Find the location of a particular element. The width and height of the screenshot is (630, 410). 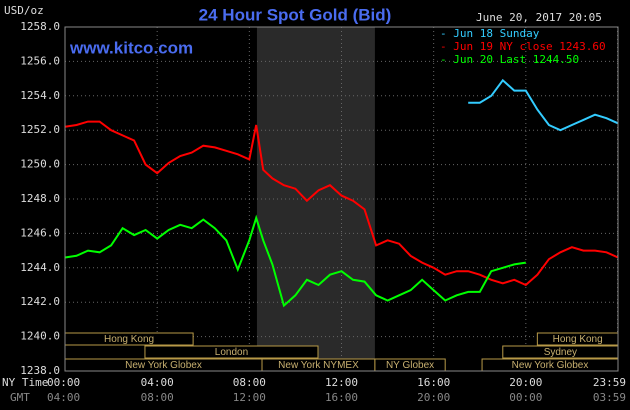

x2-tick-label: 08:00 is located at coordinates (157, 397).